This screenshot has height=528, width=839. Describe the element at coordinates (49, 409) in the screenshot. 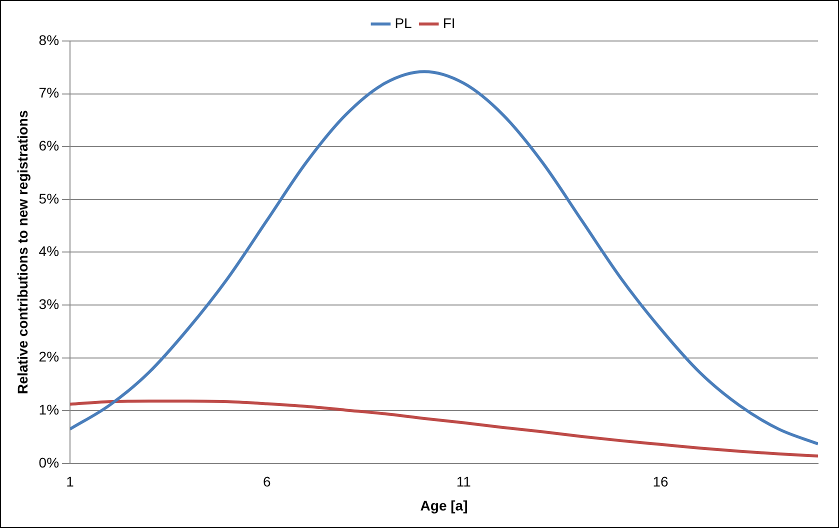

I see `y-tick-label: 1%` at that location.